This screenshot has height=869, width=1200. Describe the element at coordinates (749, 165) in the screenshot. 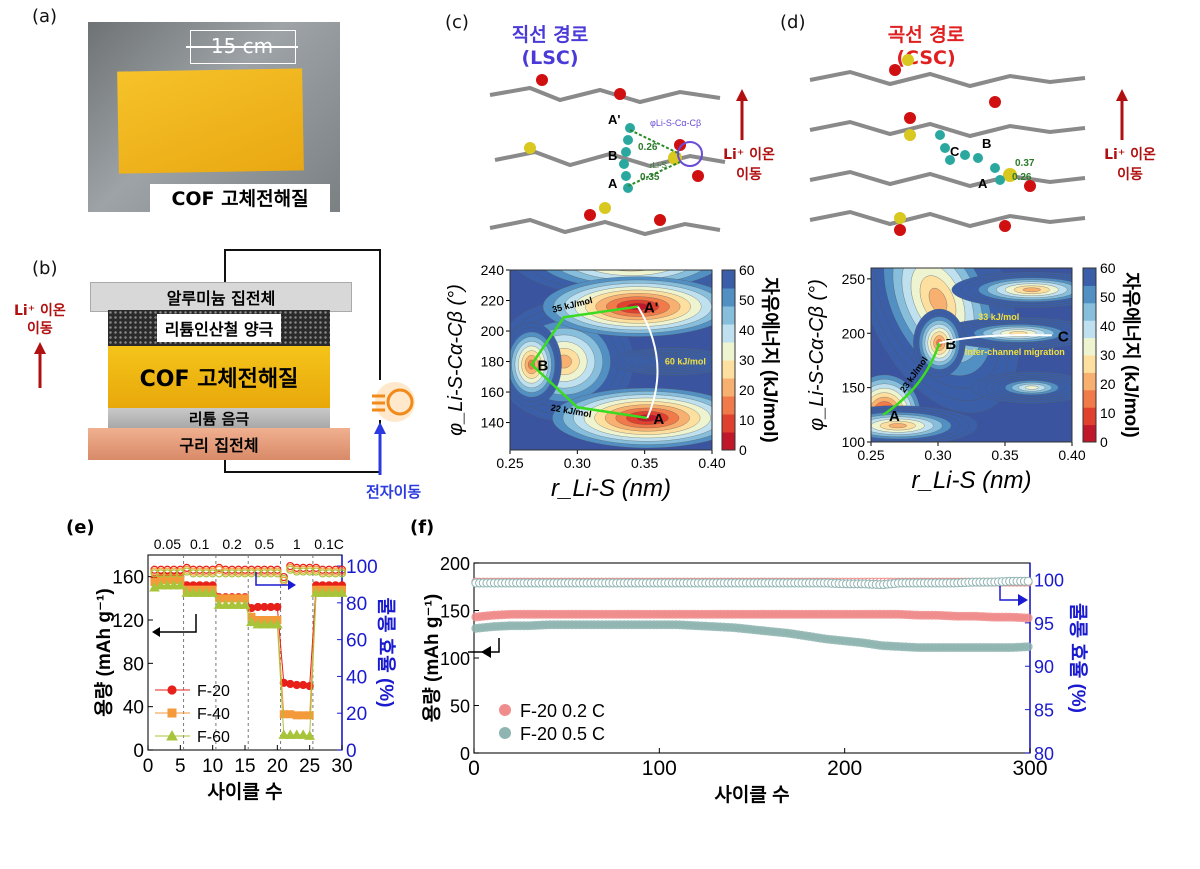

I see `lsc-ion-label: Li⁺ 이온 이동` at that location.